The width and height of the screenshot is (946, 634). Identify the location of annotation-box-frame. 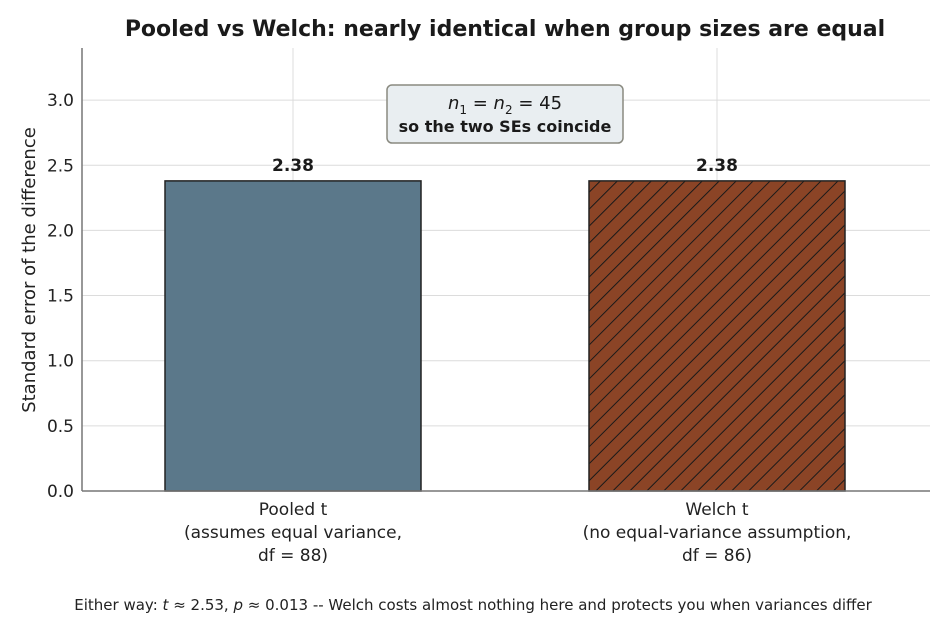
(505, 114).